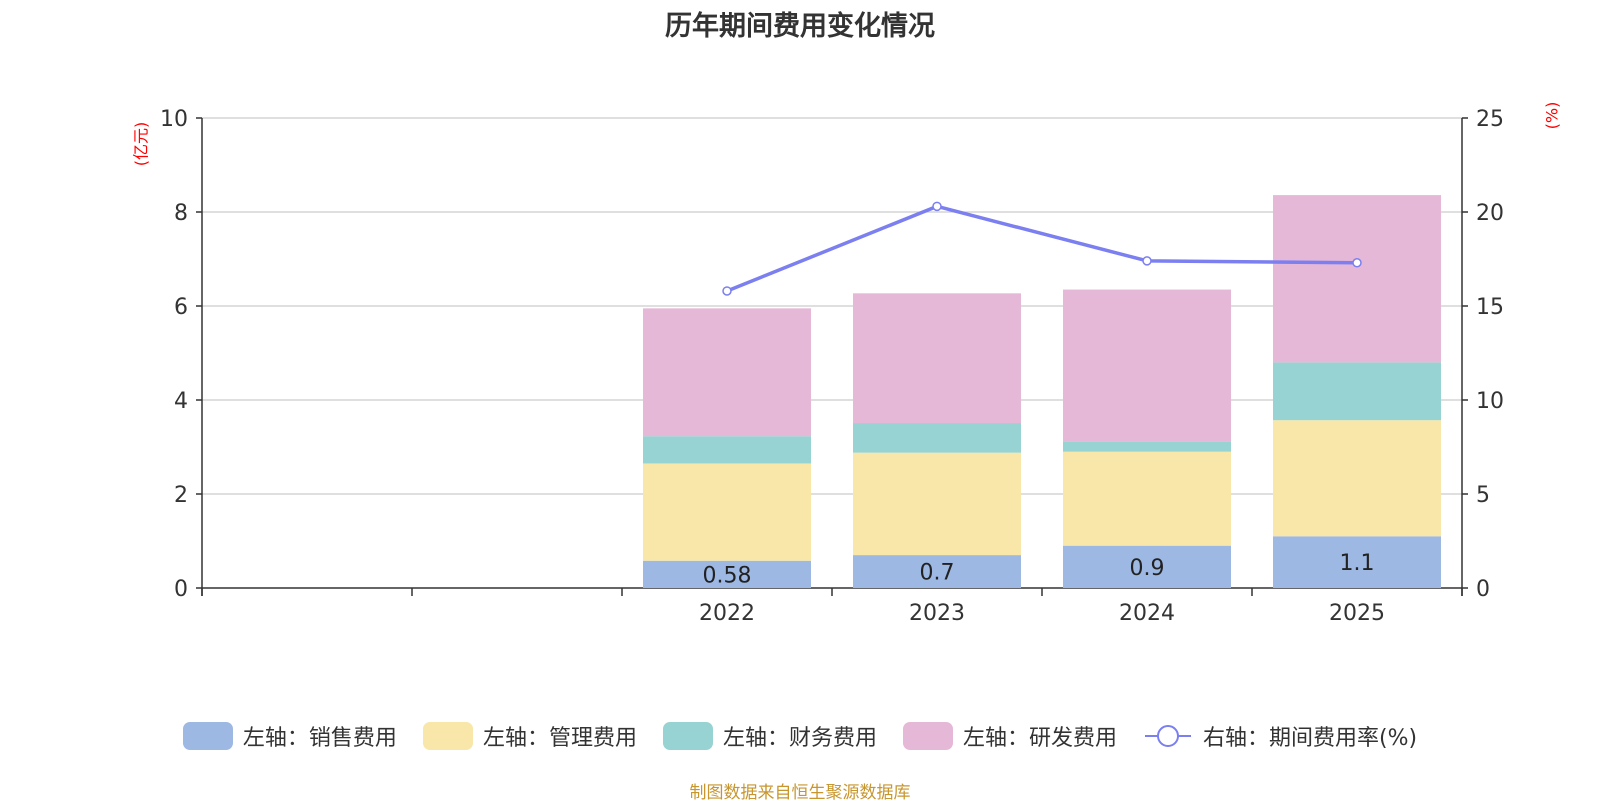 This screenshot has height=803, width=1600. Describe the element at coordinates (181, 495) in the screenshot. I see `left-tick-label: 2` at that location.